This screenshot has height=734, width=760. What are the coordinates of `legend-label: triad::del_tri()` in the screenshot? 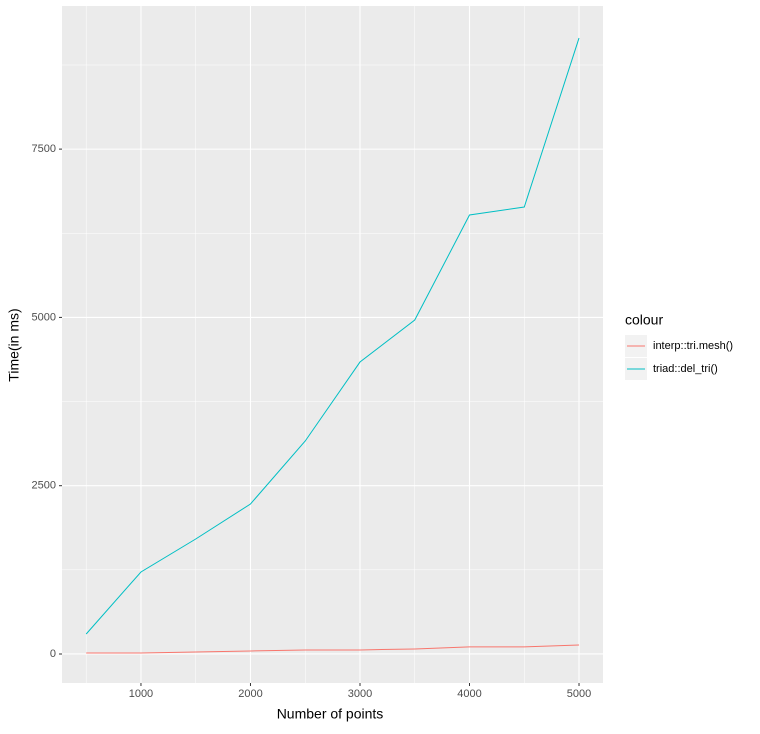 It's located at (685, 369).